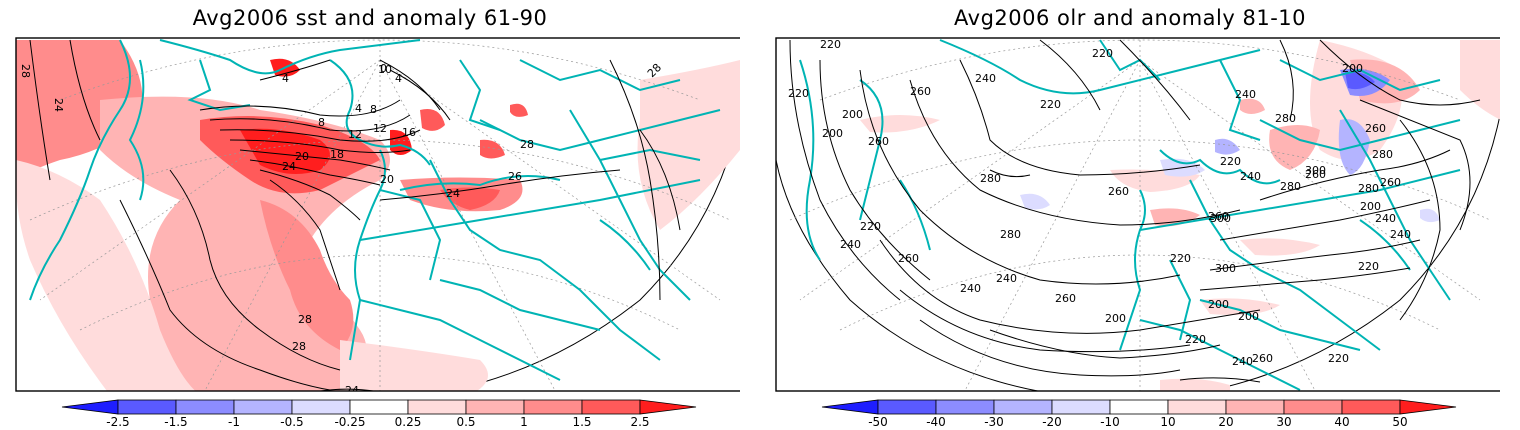 The width and height of the screenshot is (1520, 430). Describe the element at coordinates (1225, 422) in the screenshot. I see `colorbar-tick-label: 20` at that location.